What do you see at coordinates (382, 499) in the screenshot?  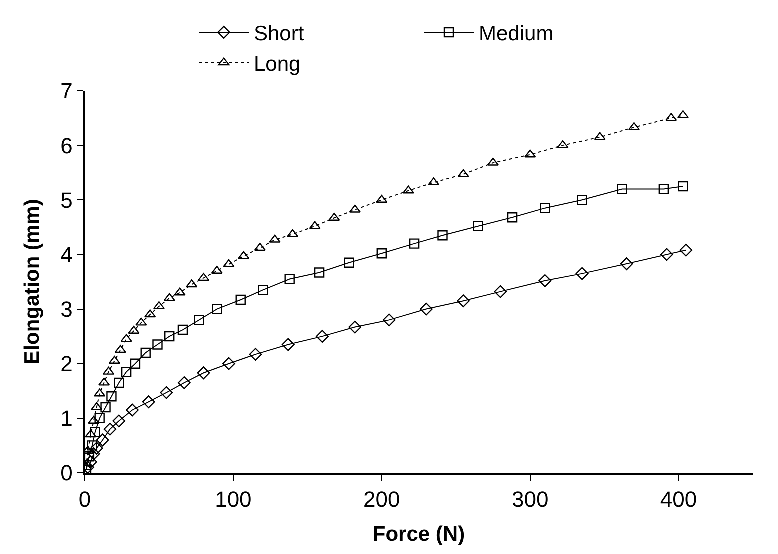 I see `x-tick-label: 200` at bounding box center [382, 499].